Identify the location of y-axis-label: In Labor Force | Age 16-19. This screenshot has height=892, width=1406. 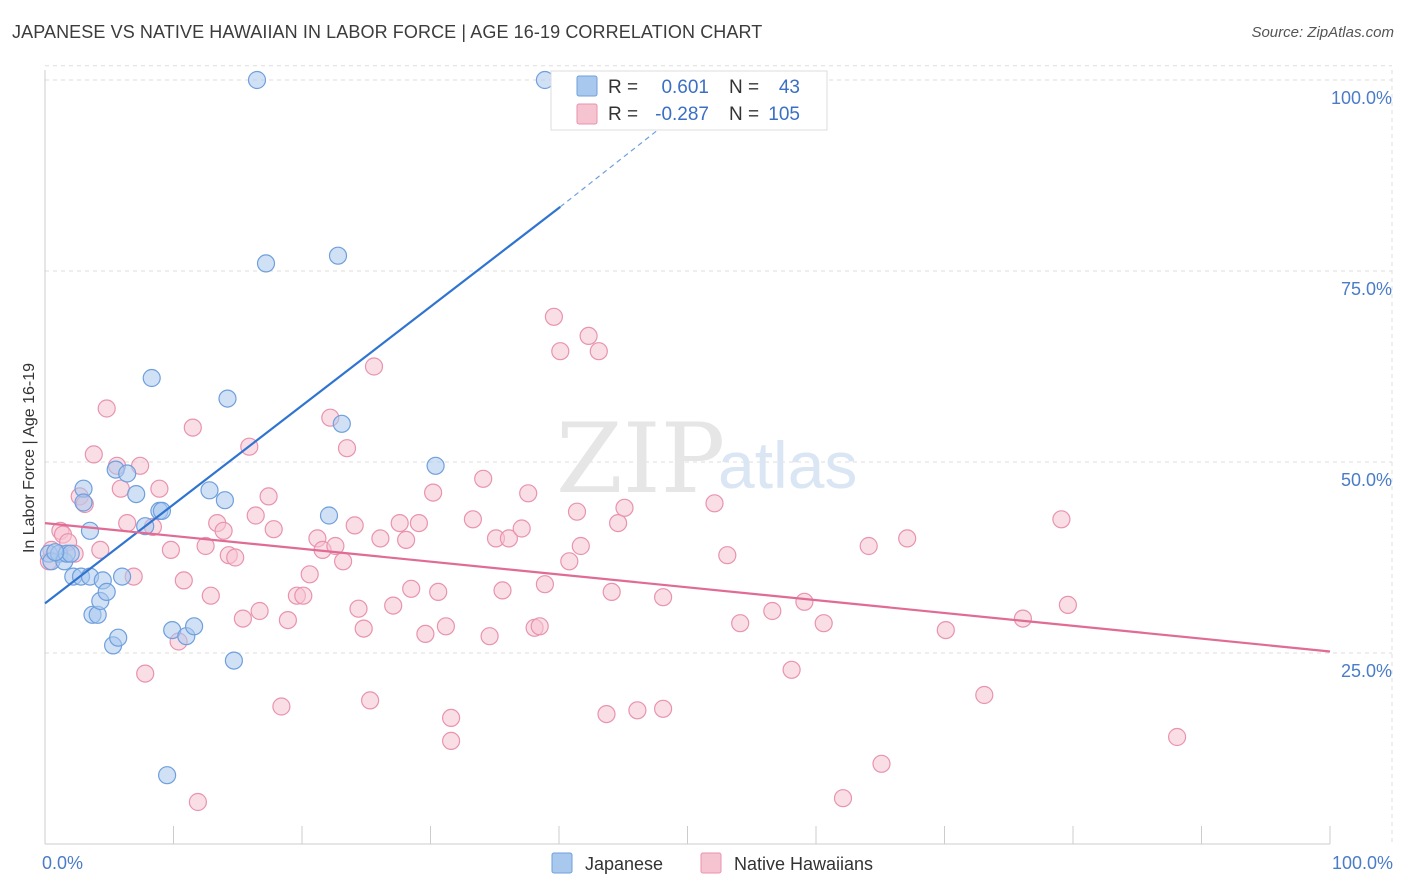
(29, 458).